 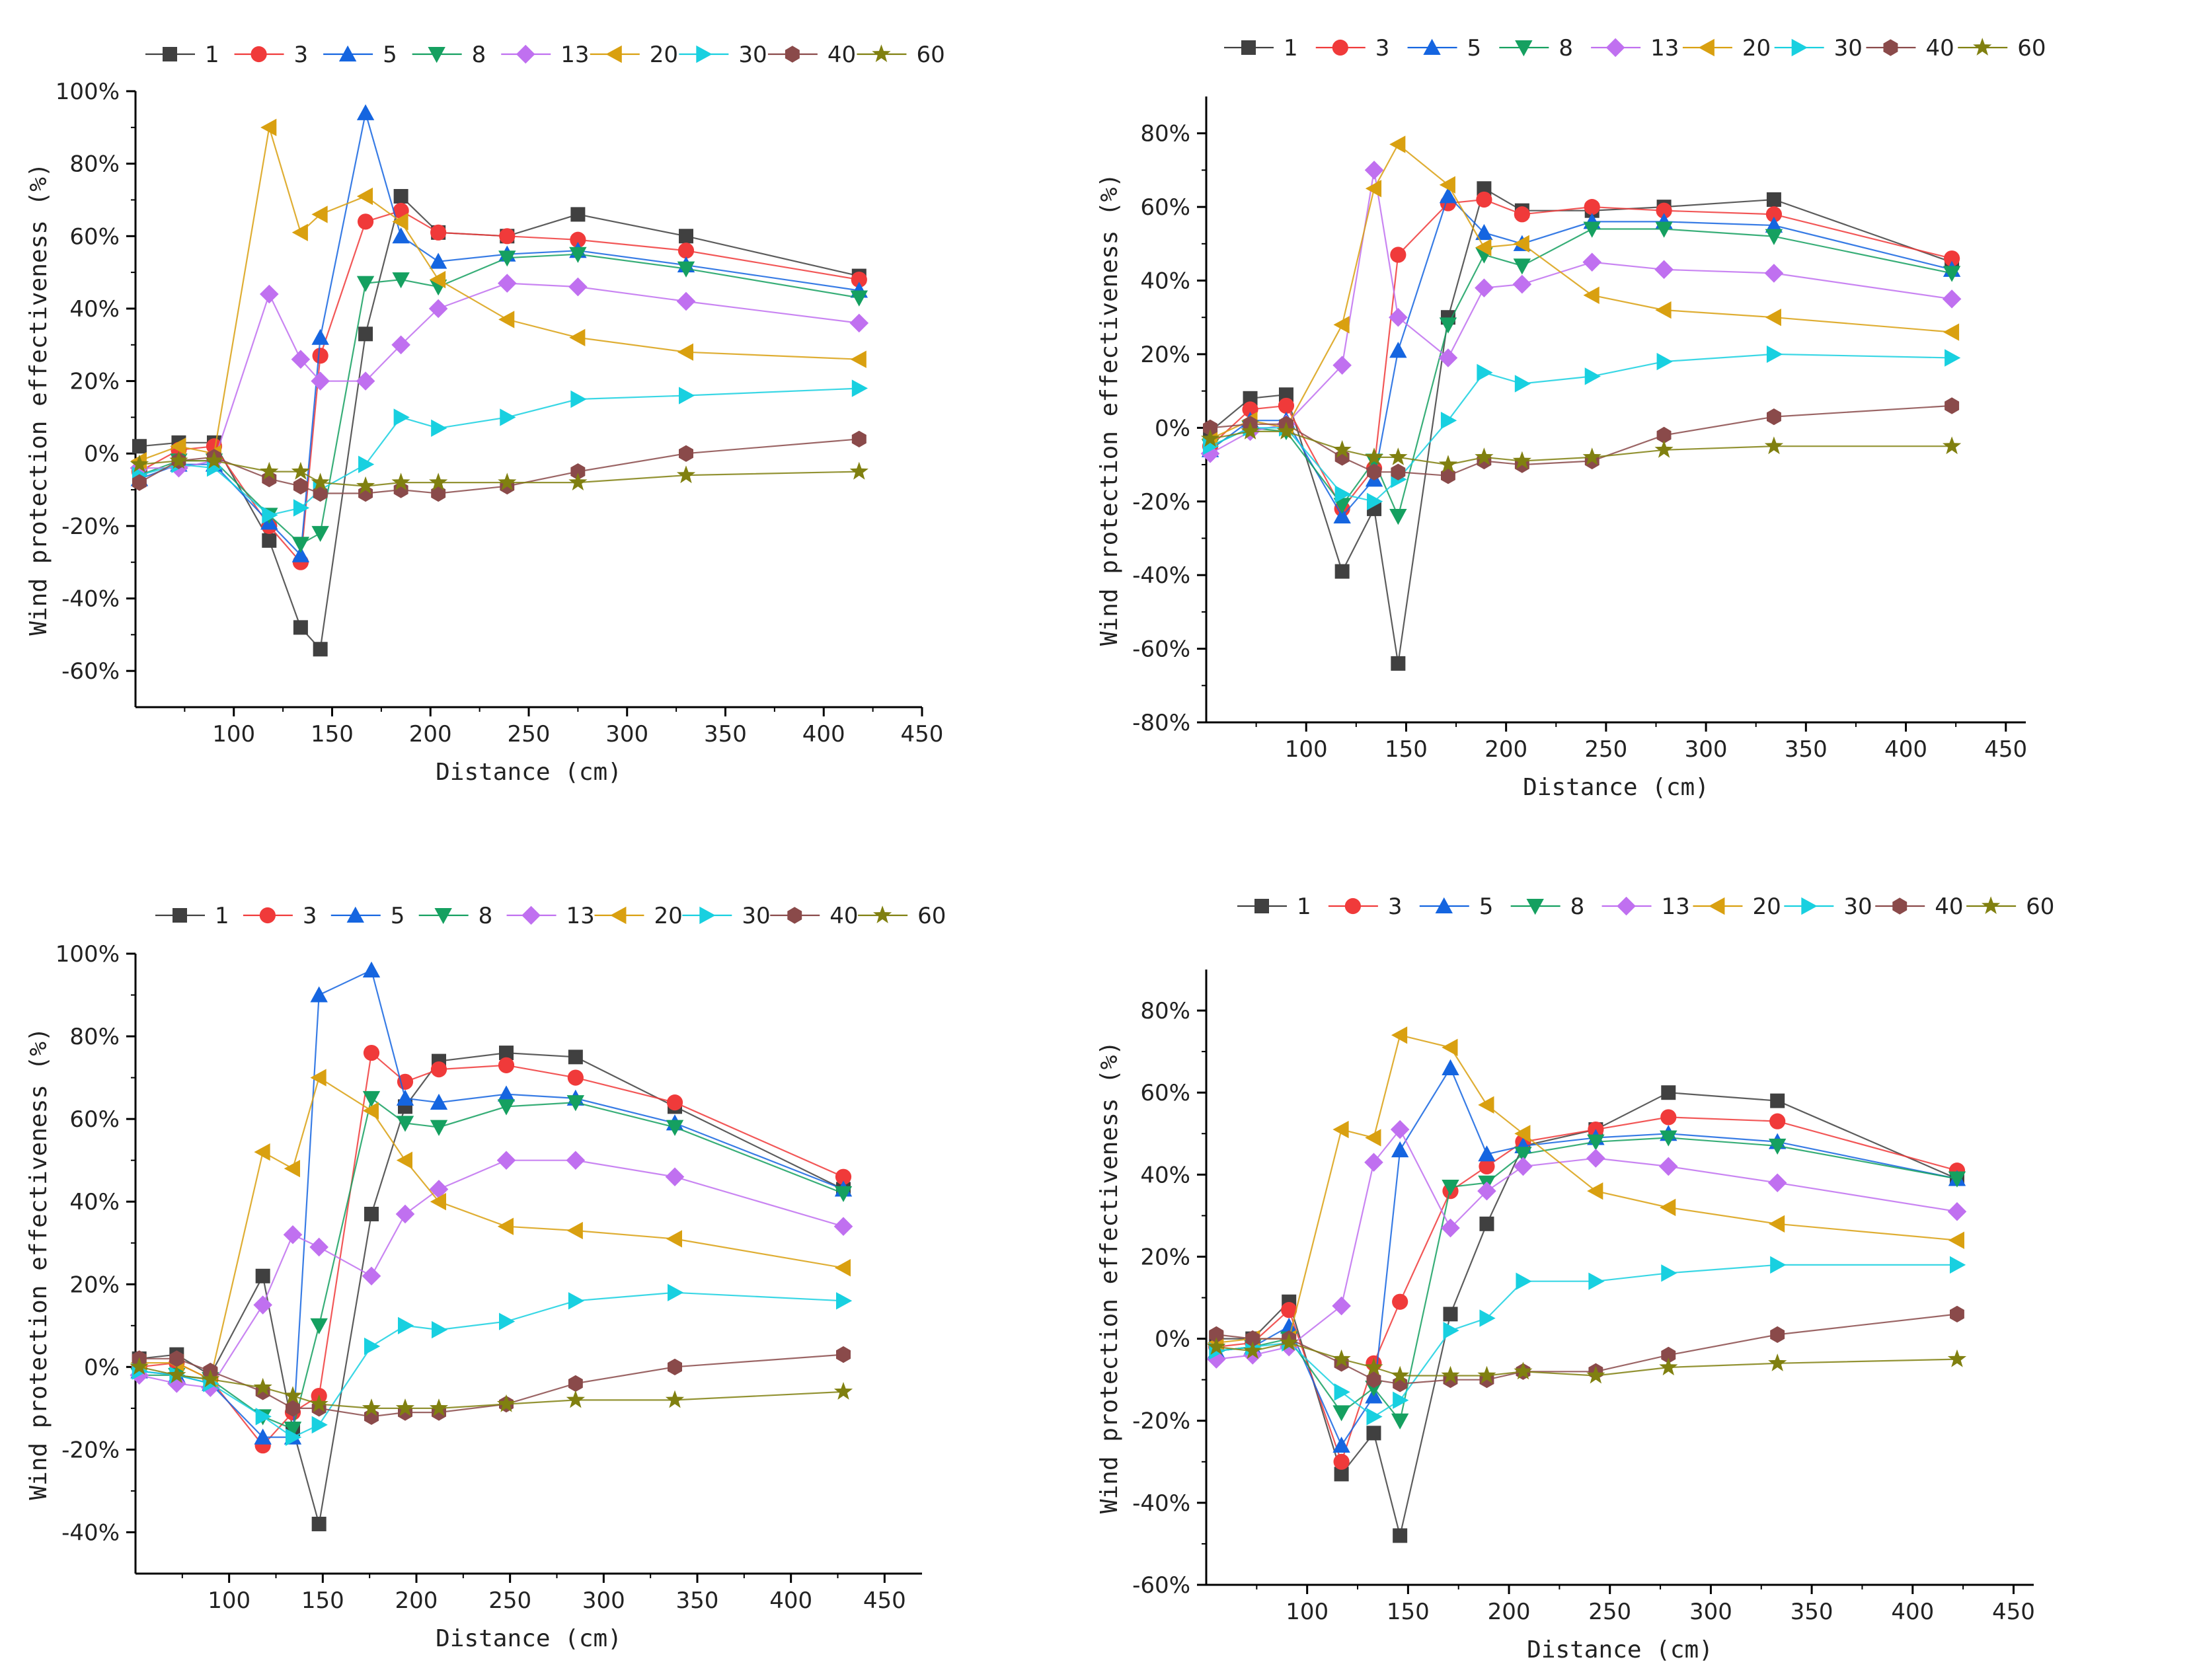 I want to click on x-tick-label: 200, so click(x=430, y=734).